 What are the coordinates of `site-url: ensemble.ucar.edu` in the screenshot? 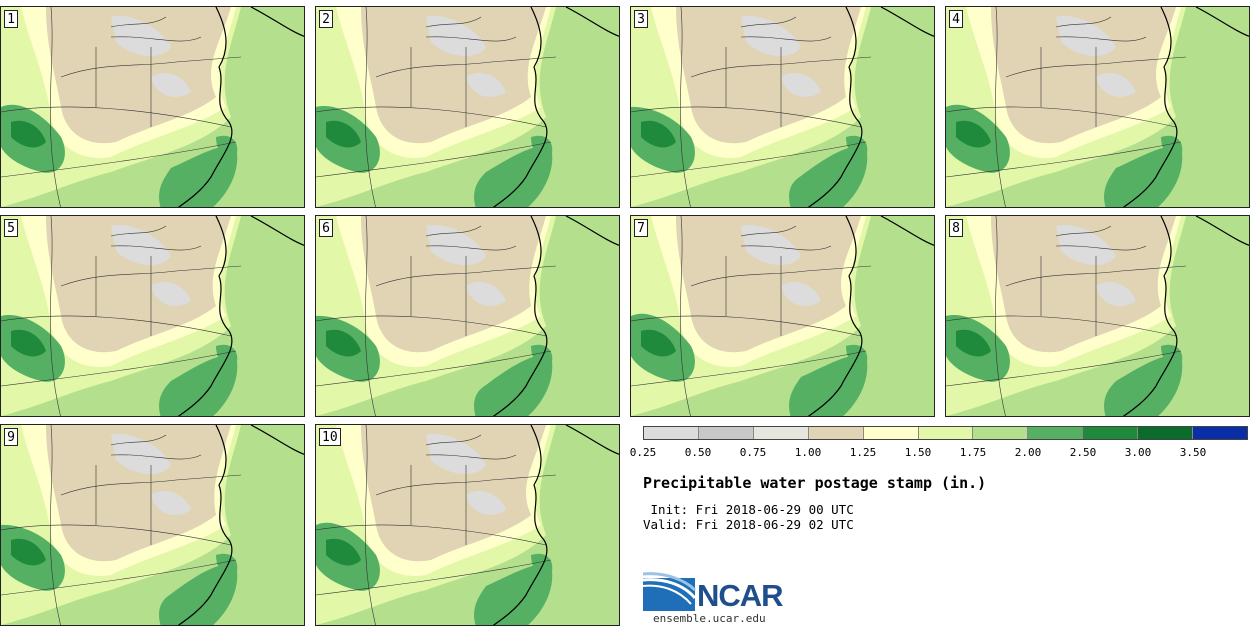 It's located at (709, 618).